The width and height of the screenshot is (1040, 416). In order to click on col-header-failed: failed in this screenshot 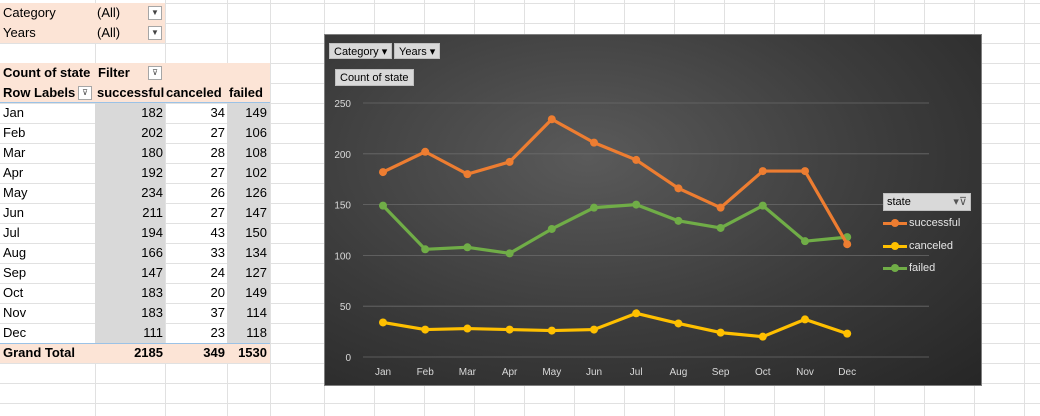, I will do `click(246, 92)`.